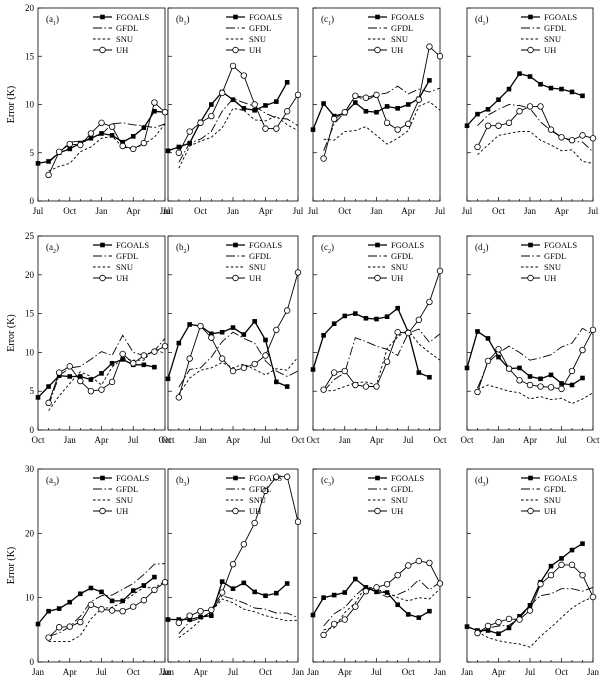  Describe the element at coordinates (324, 480) in the screenshot. I see `panel-label-main: (c` at that location.